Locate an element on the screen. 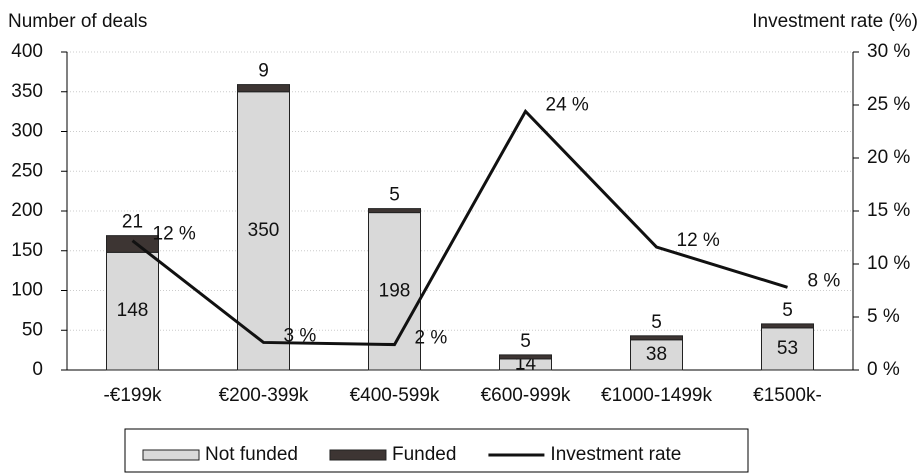 The height and width of the screenshot is (474, 922). y-tick-label: 100 is located at coordinates (27, 290).